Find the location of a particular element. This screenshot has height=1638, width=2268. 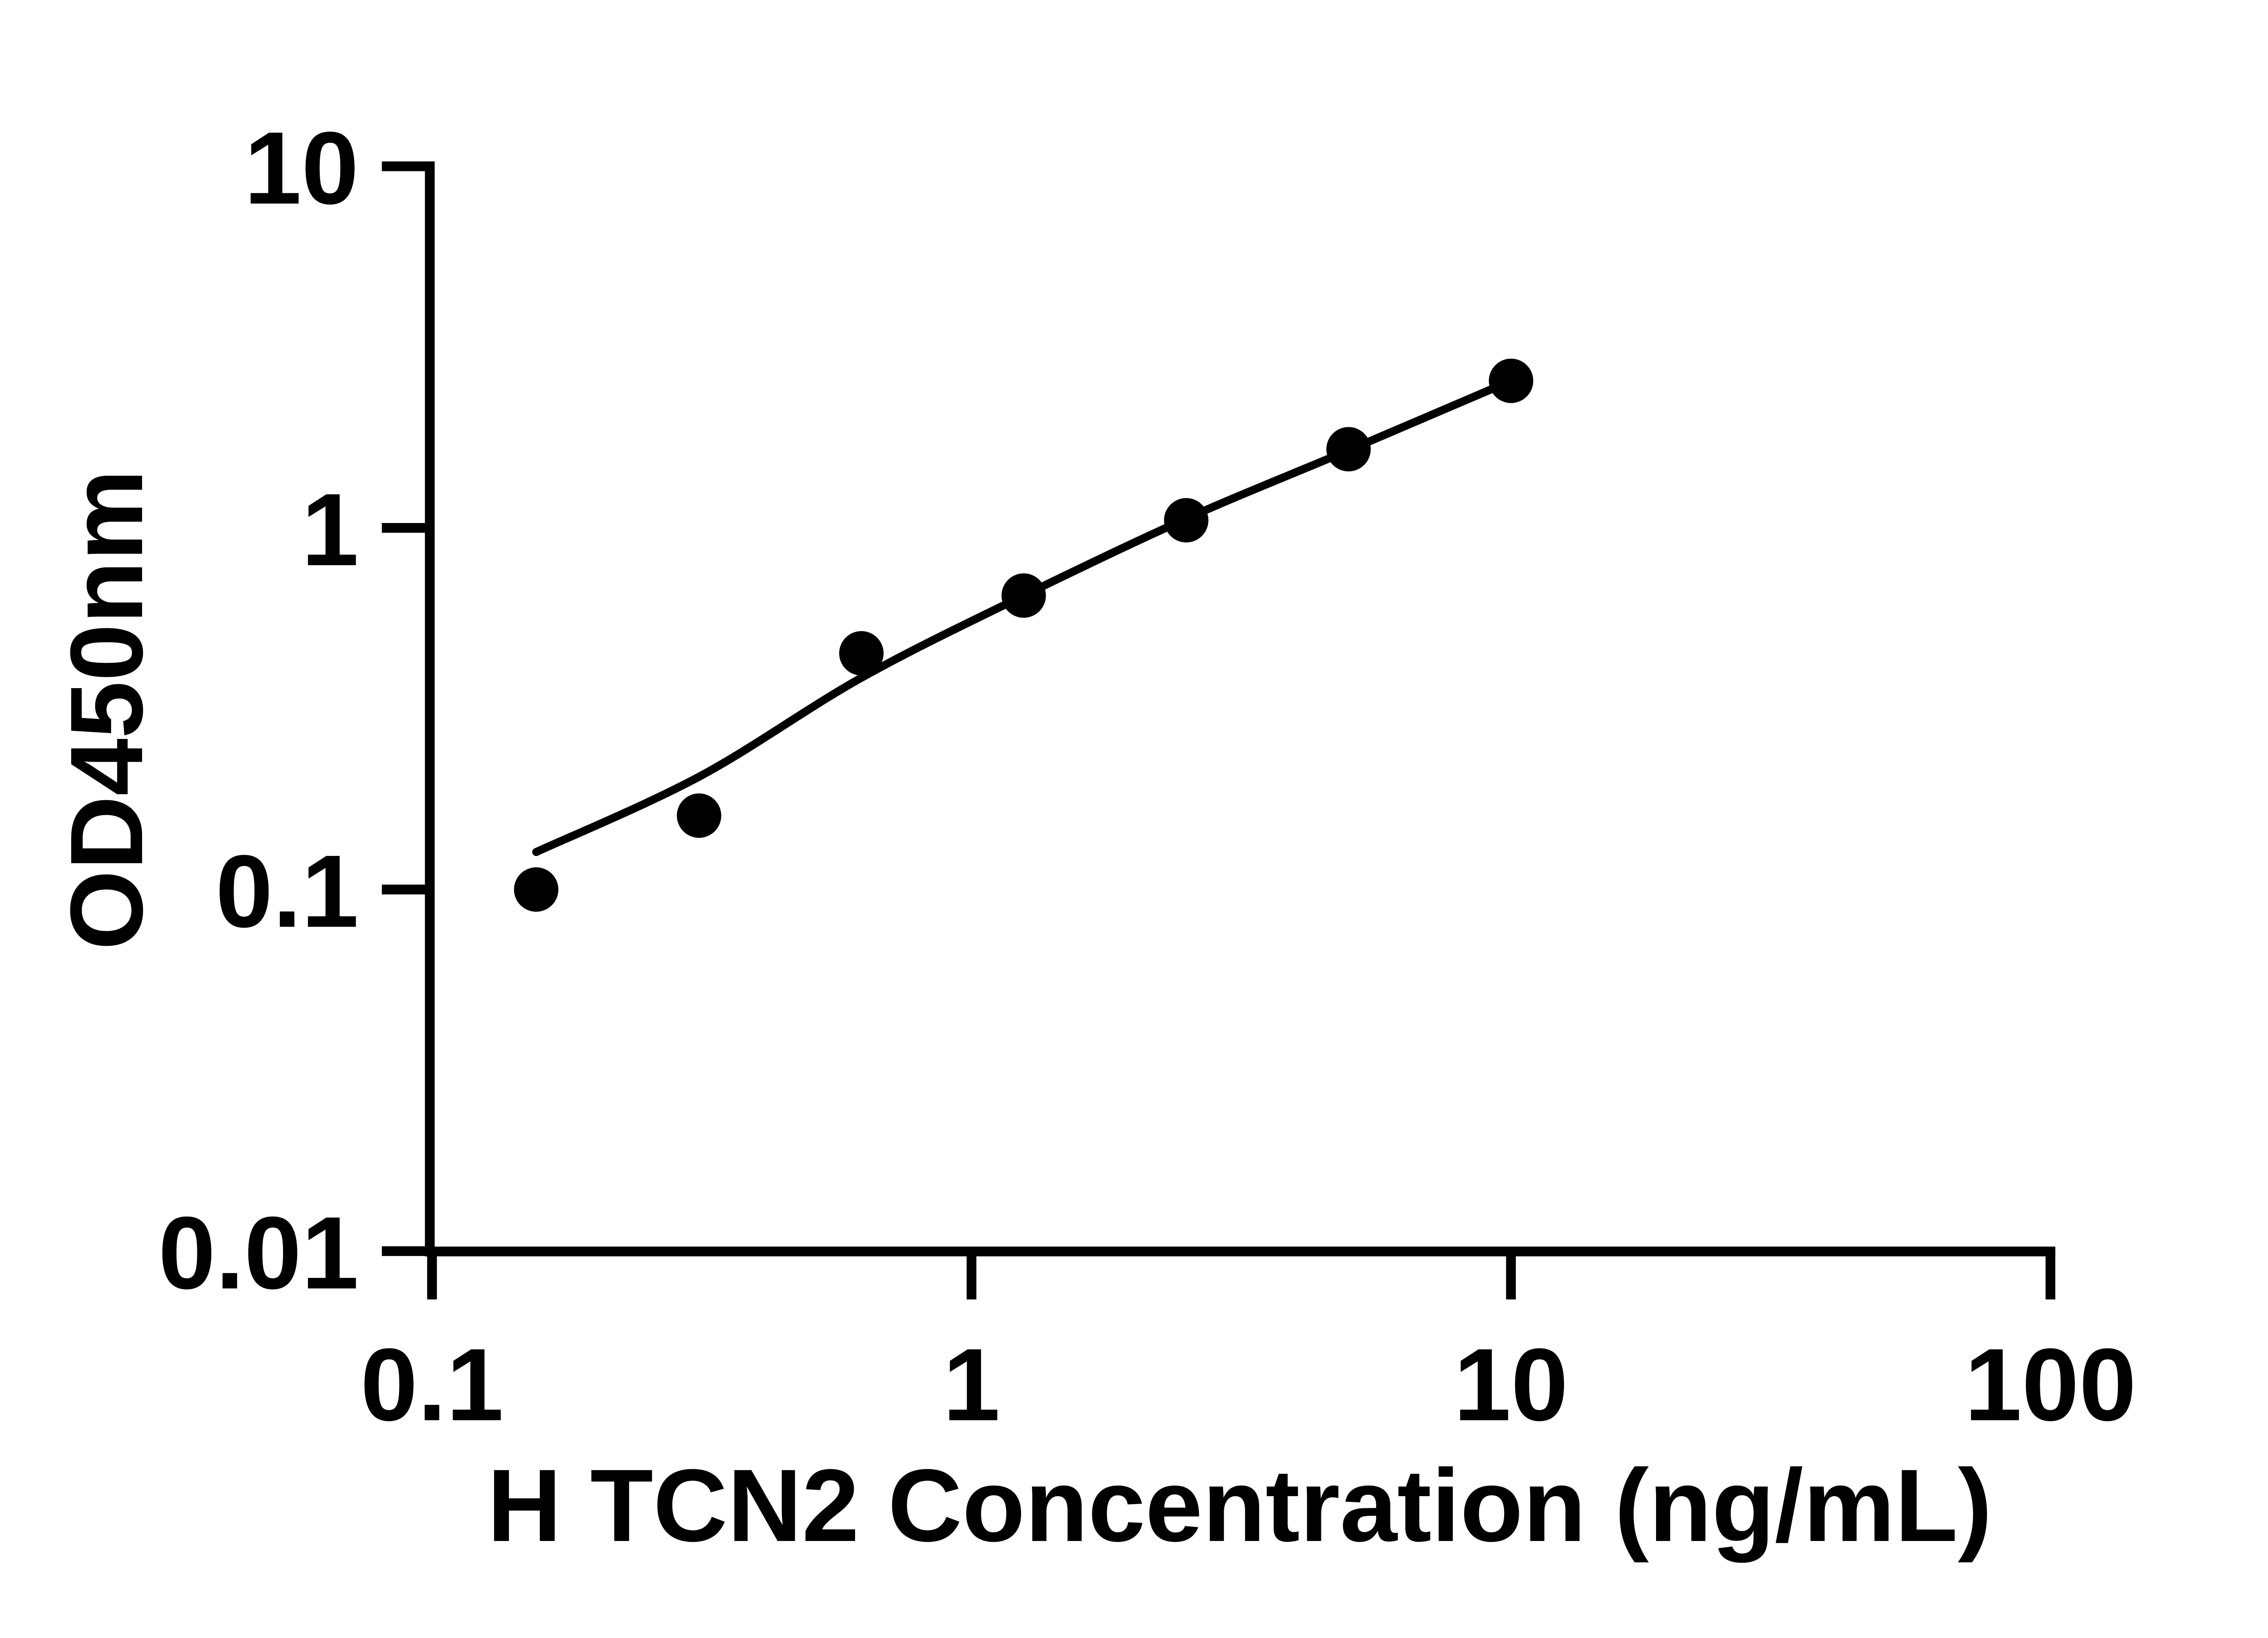

y-tick-label: 0.01 is located at coordinates (258, 1253).